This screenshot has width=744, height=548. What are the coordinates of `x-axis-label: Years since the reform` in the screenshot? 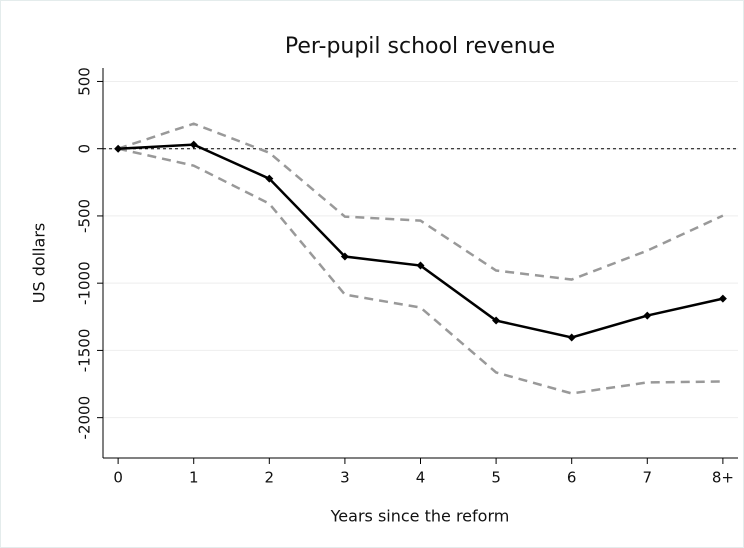 It's located at (420, 516).